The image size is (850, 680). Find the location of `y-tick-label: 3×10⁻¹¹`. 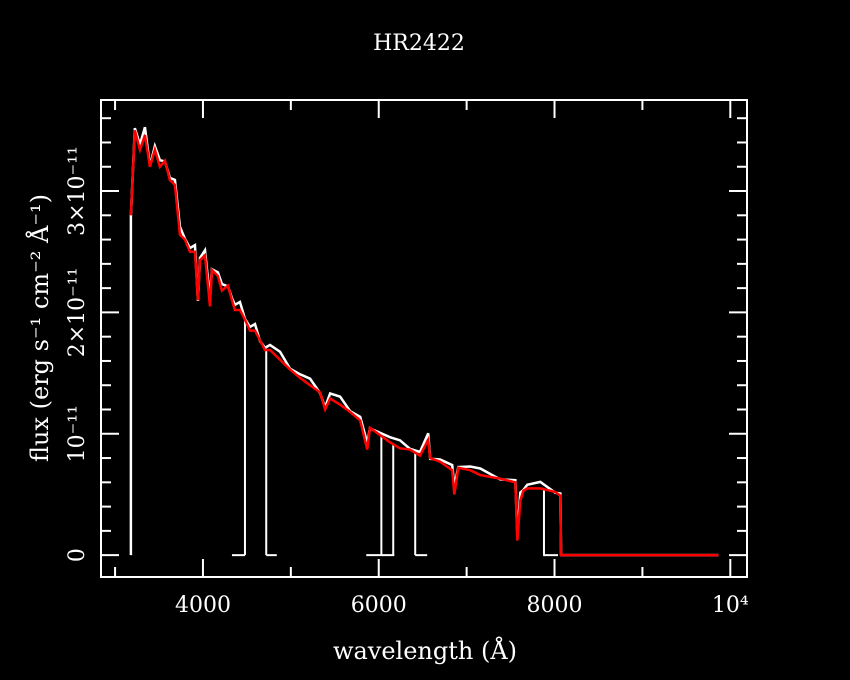

y-tick-label: 3×10⁻¹¹ is located at coordinates (77, 191).